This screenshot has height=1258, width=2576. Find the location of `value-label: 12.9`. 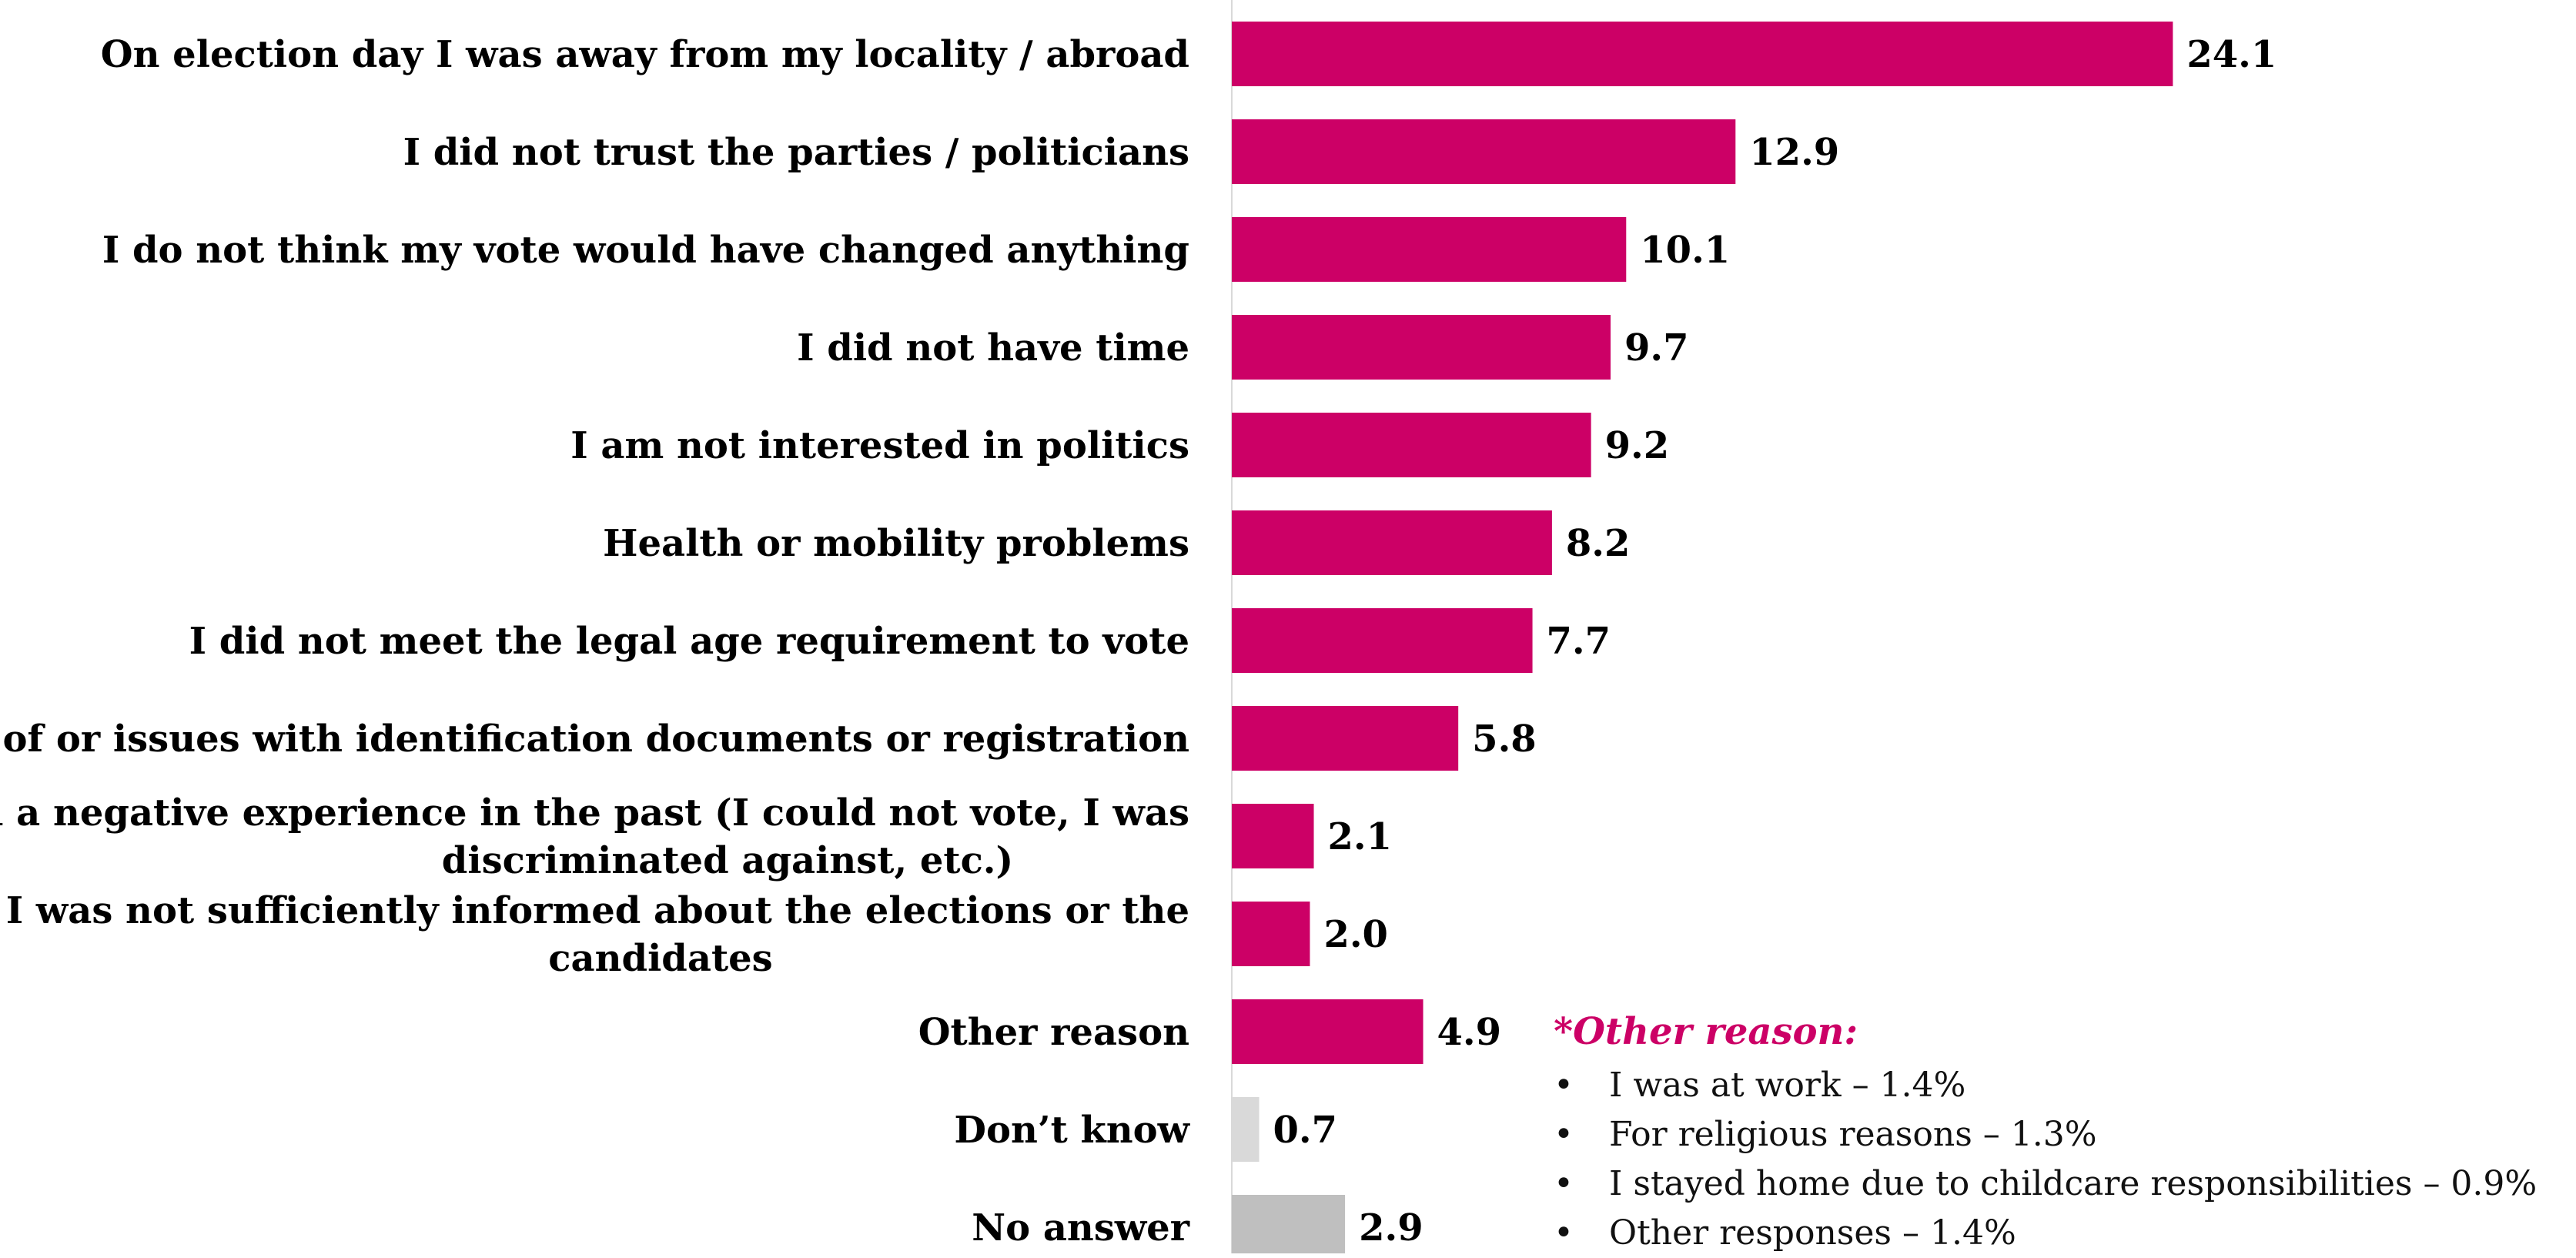

value-label: 12.9 is located at coordinates (1794, 152).